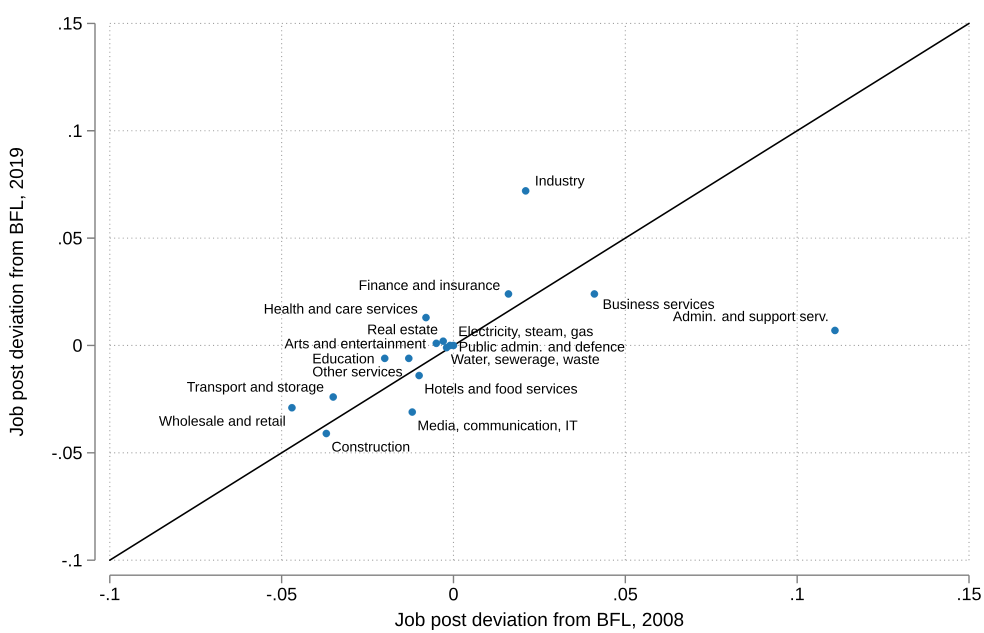  Describe the element at coordinates (498, 426) in the screenshot. I see `annotation: Media, communication, IT` at that location.